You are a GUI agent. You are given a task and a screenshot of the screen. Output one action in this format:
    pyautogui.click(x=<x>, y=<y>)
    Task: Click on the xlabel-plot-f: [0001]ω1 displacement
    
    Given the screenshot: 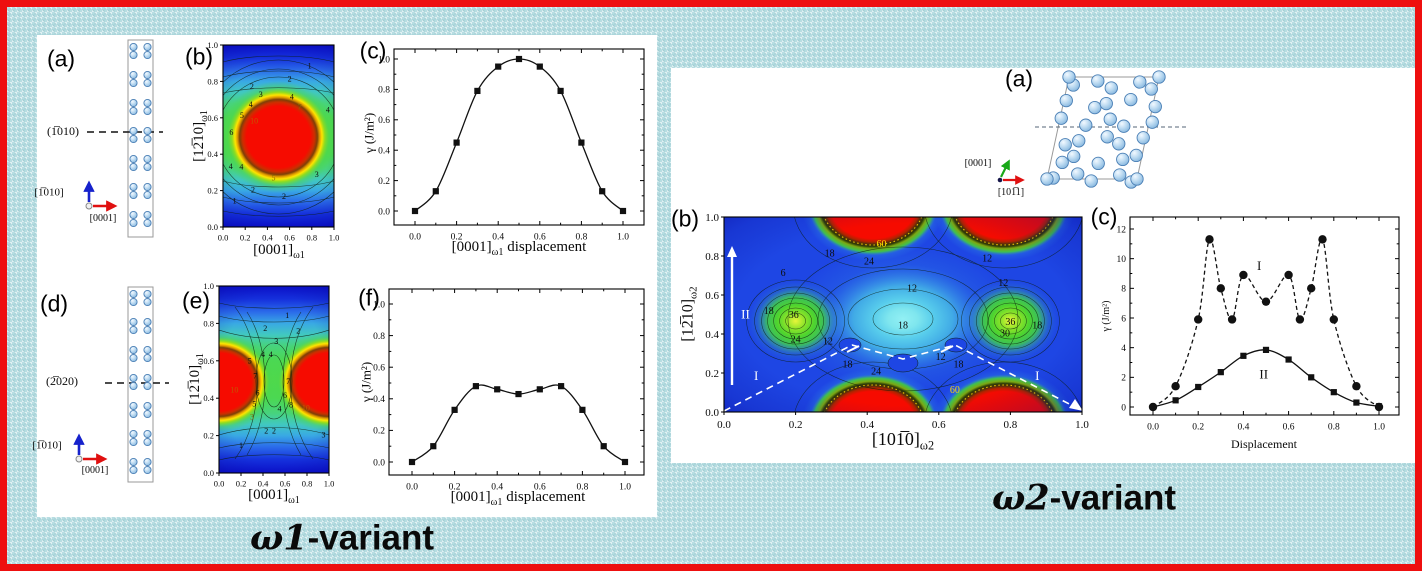 What is the action you would take?
    pyautogui.click(x=518, y=498)
    